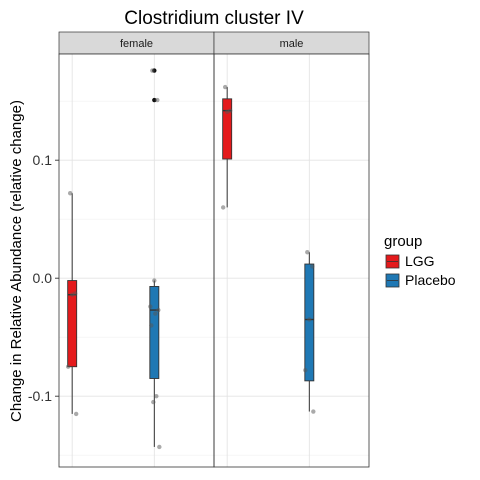  What do you see at coordinates (403, 241) in the screenshot?
I see `legend-title: group` at bounding box center [403, 241].